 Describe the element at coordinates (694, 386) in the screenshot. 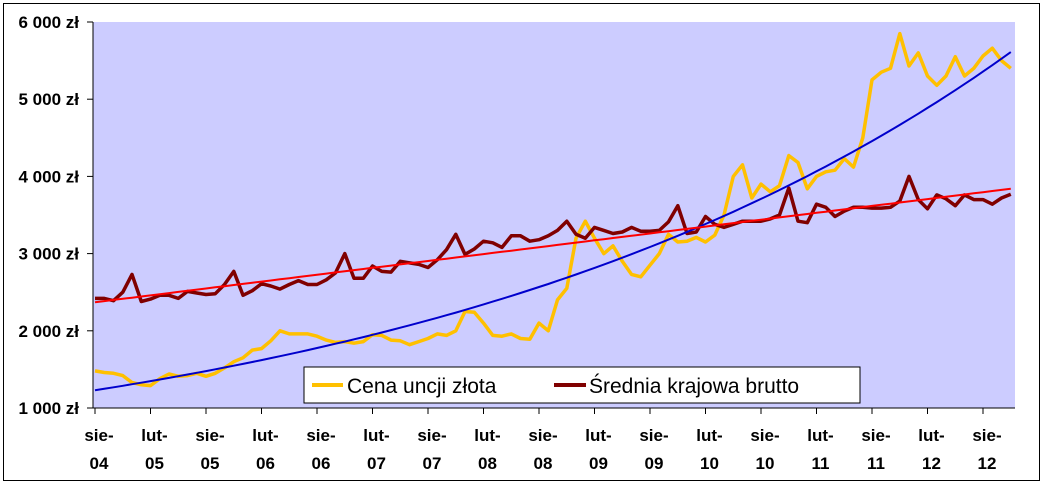

I see `legend-label-wage: Średnia krajowa brutto` at that location.